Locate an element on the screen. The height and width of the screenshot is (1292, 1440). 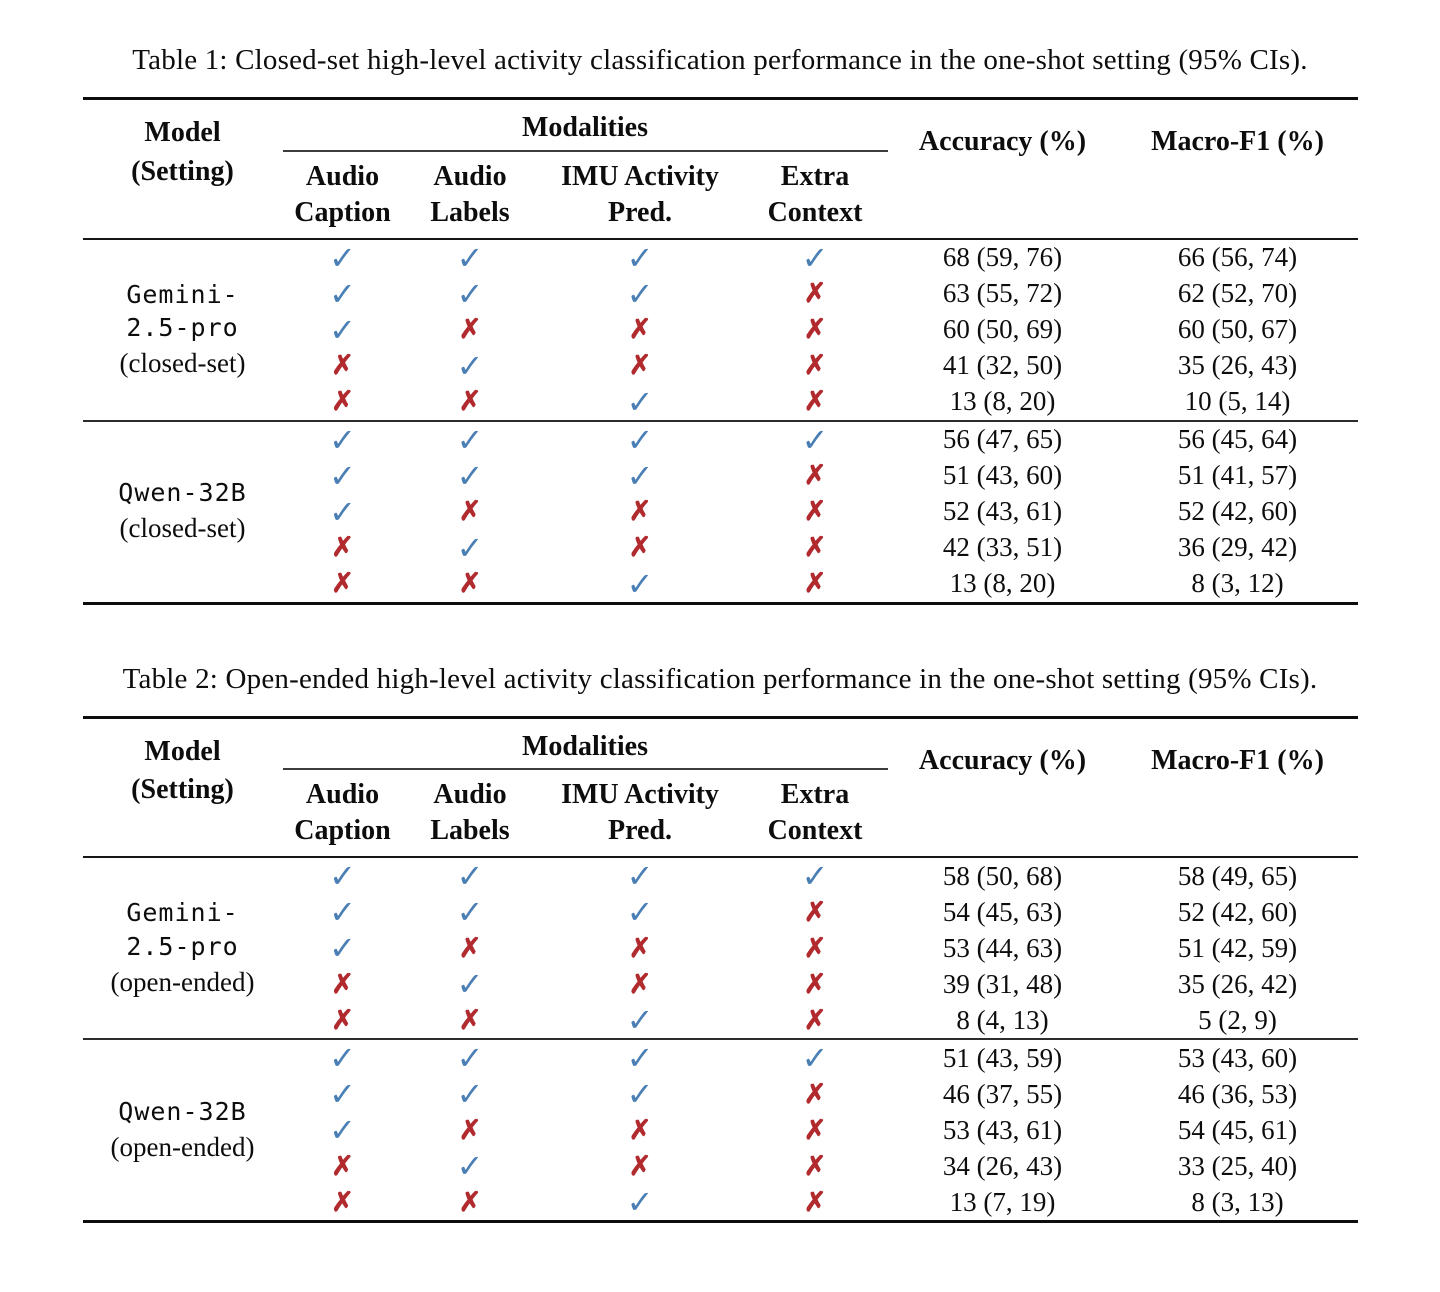
macro-f1-value: 33 (25, 40) is located at coordinates (1237, 1165).